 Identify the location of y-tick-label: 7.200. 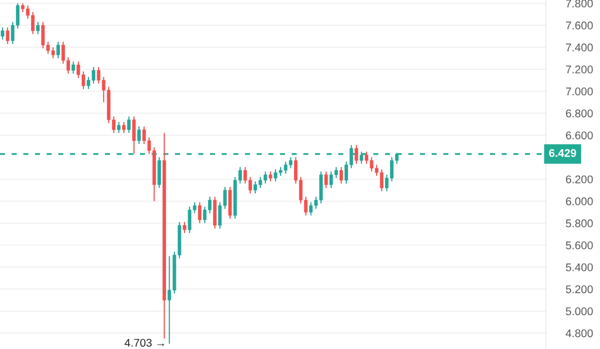
(579, 70).